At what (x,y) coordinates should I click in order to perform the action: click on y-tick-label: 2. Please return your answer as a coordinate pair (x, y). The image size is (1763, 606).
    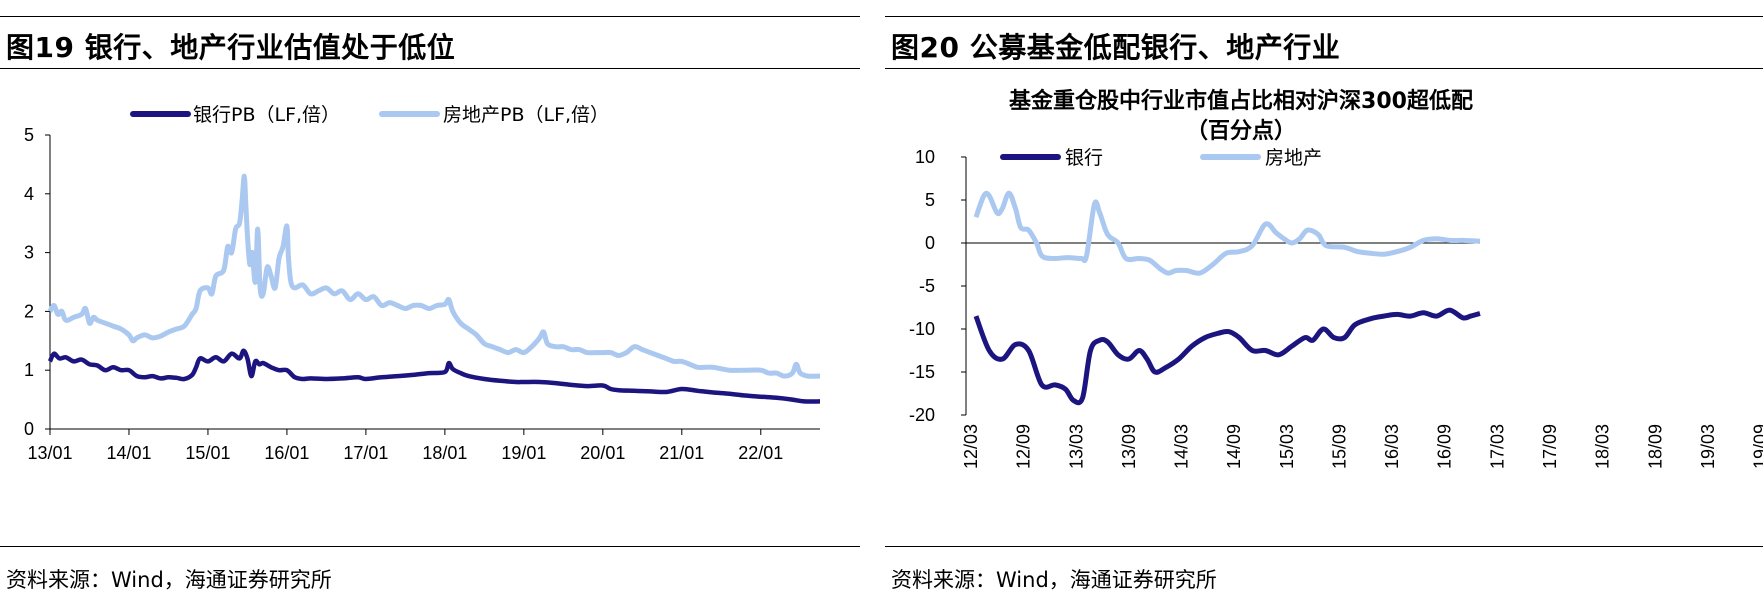
    Looking at the image, I should click on (29, 311).